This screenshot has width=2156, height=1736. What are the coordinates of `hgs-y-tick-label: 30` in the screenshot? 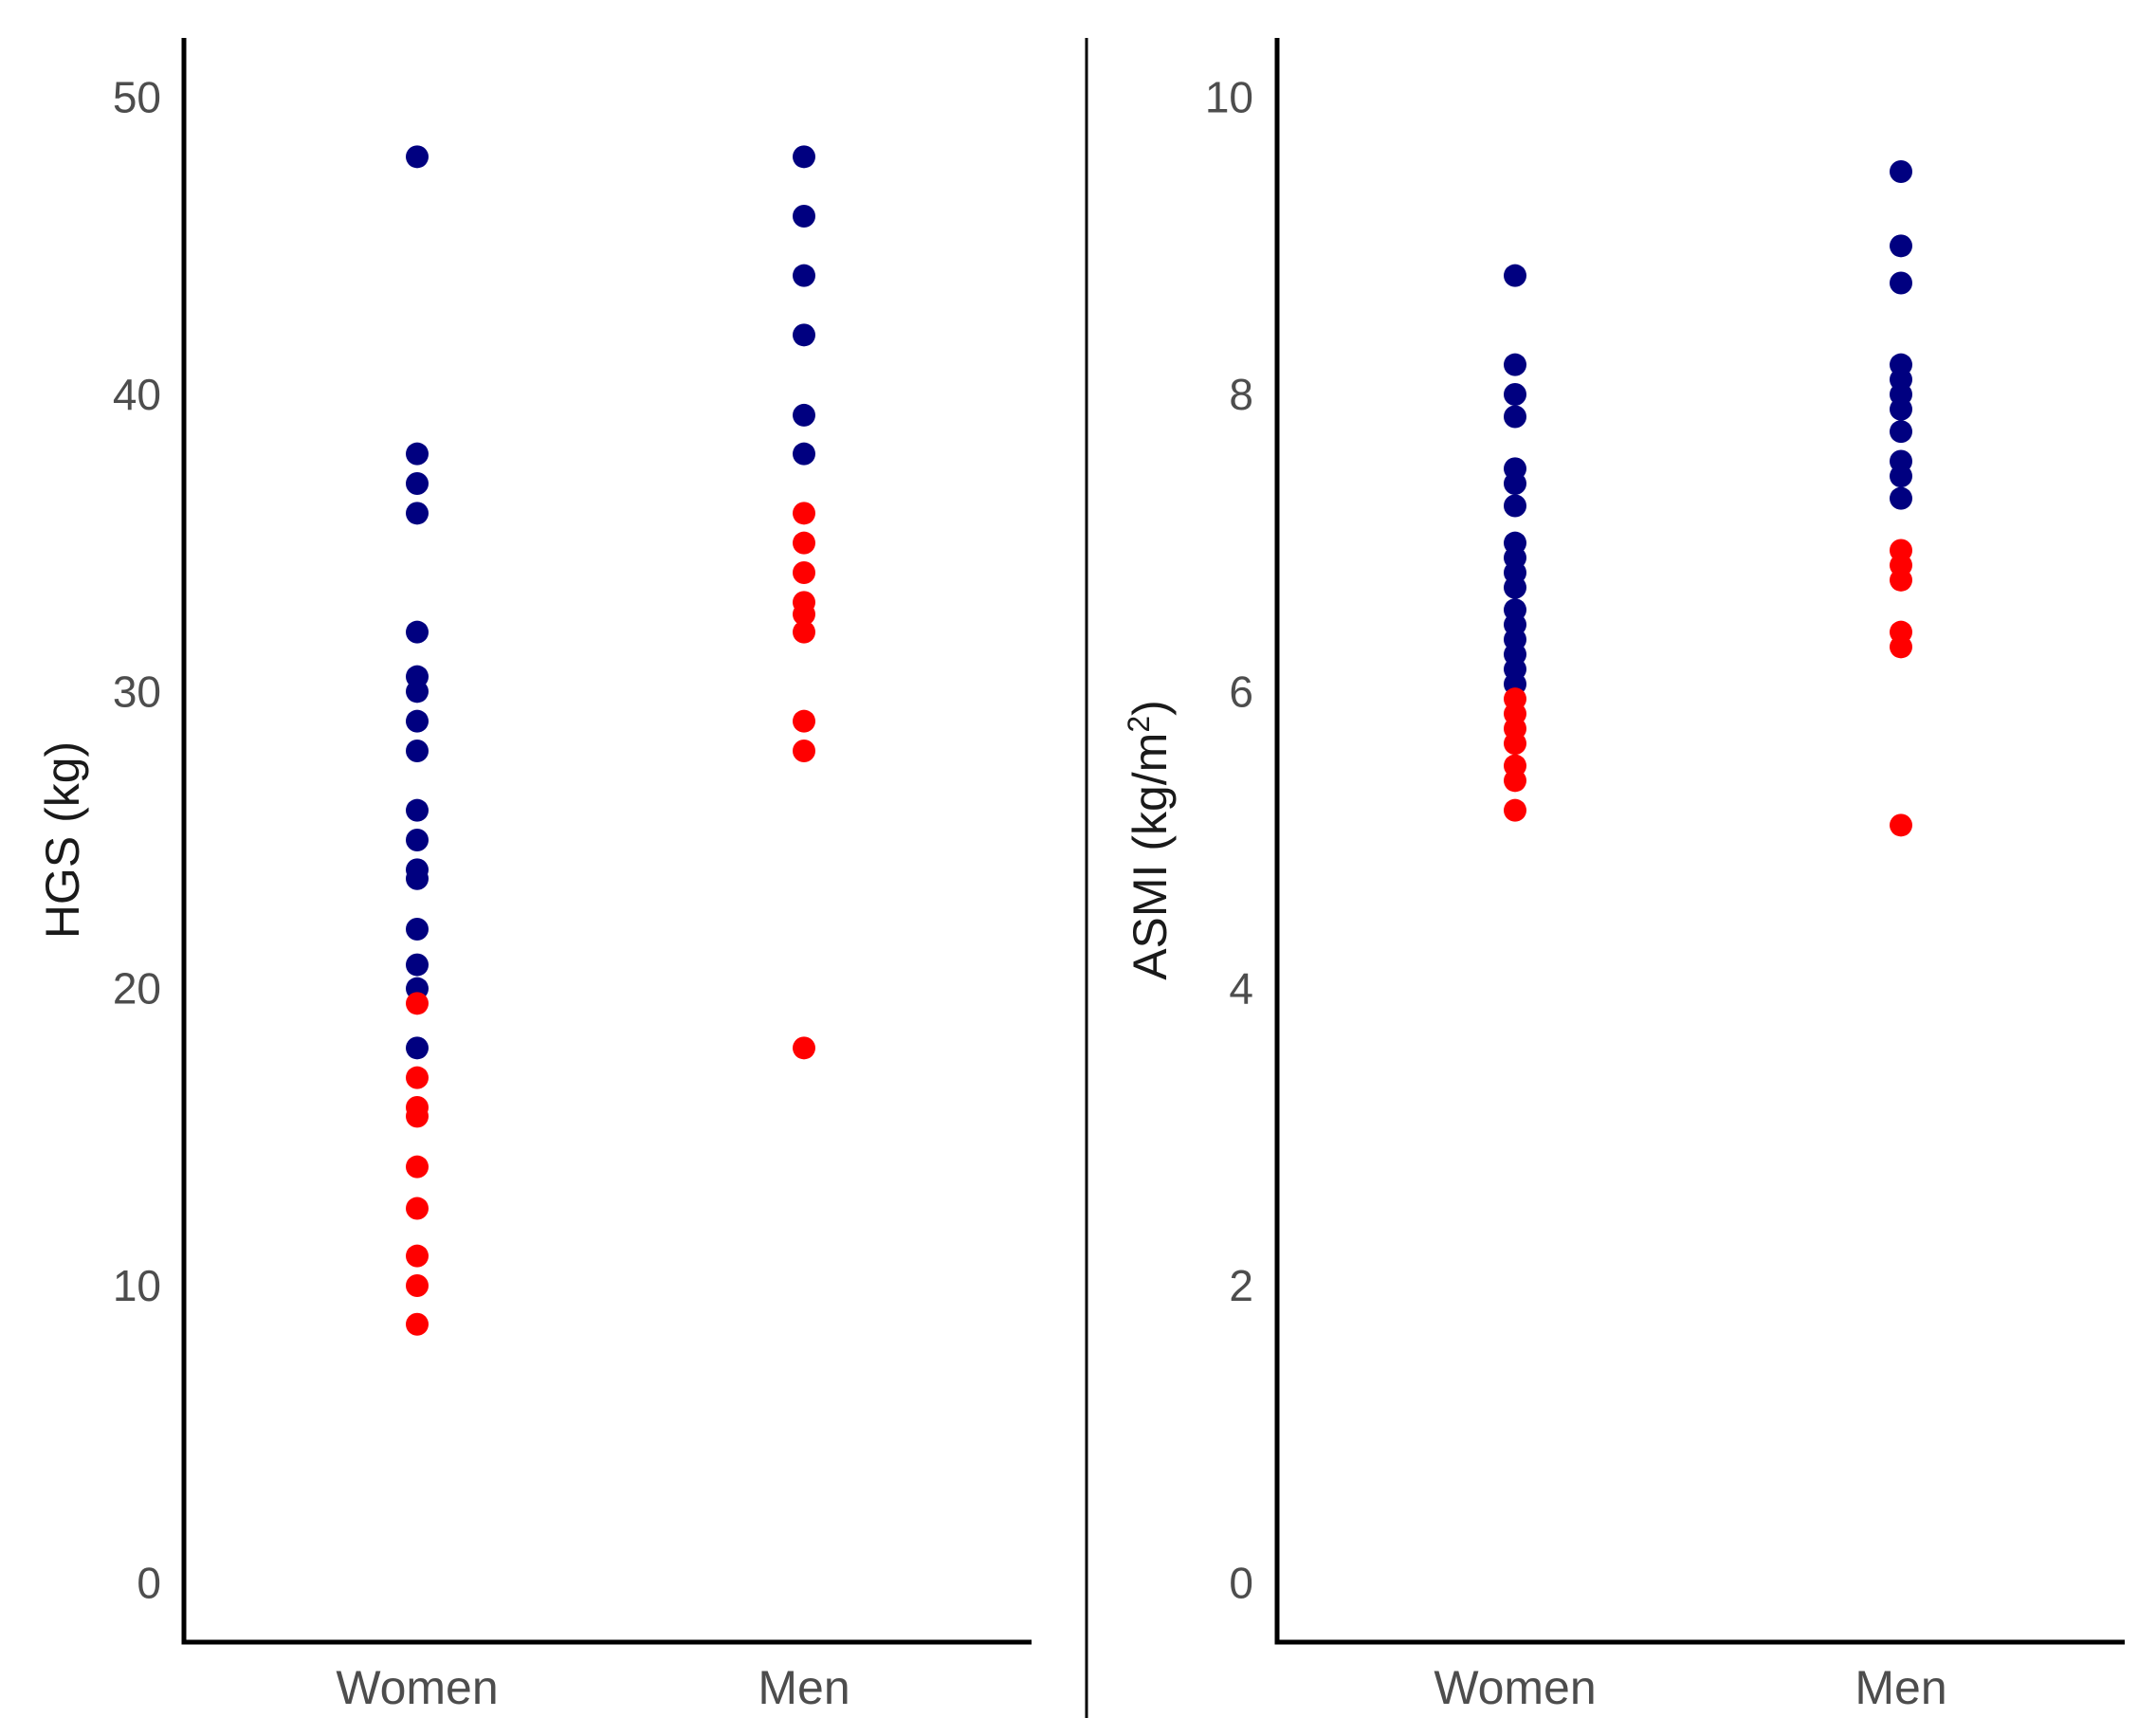 It's located at (137, 691).